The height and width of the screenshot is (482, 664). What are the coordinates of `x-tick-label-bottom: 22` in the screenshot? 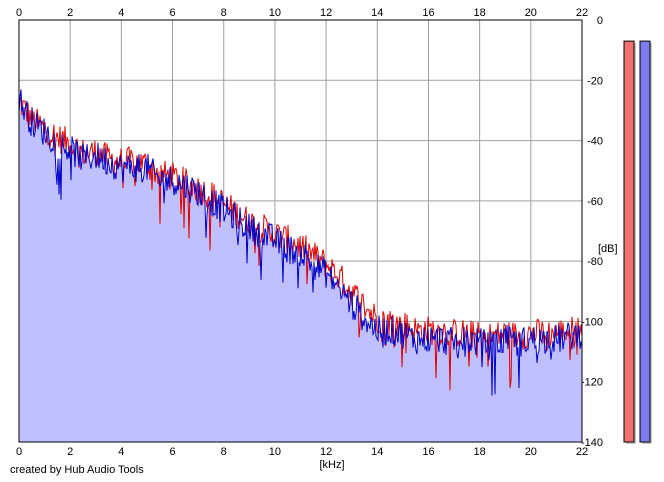 It's located at (582, 452).